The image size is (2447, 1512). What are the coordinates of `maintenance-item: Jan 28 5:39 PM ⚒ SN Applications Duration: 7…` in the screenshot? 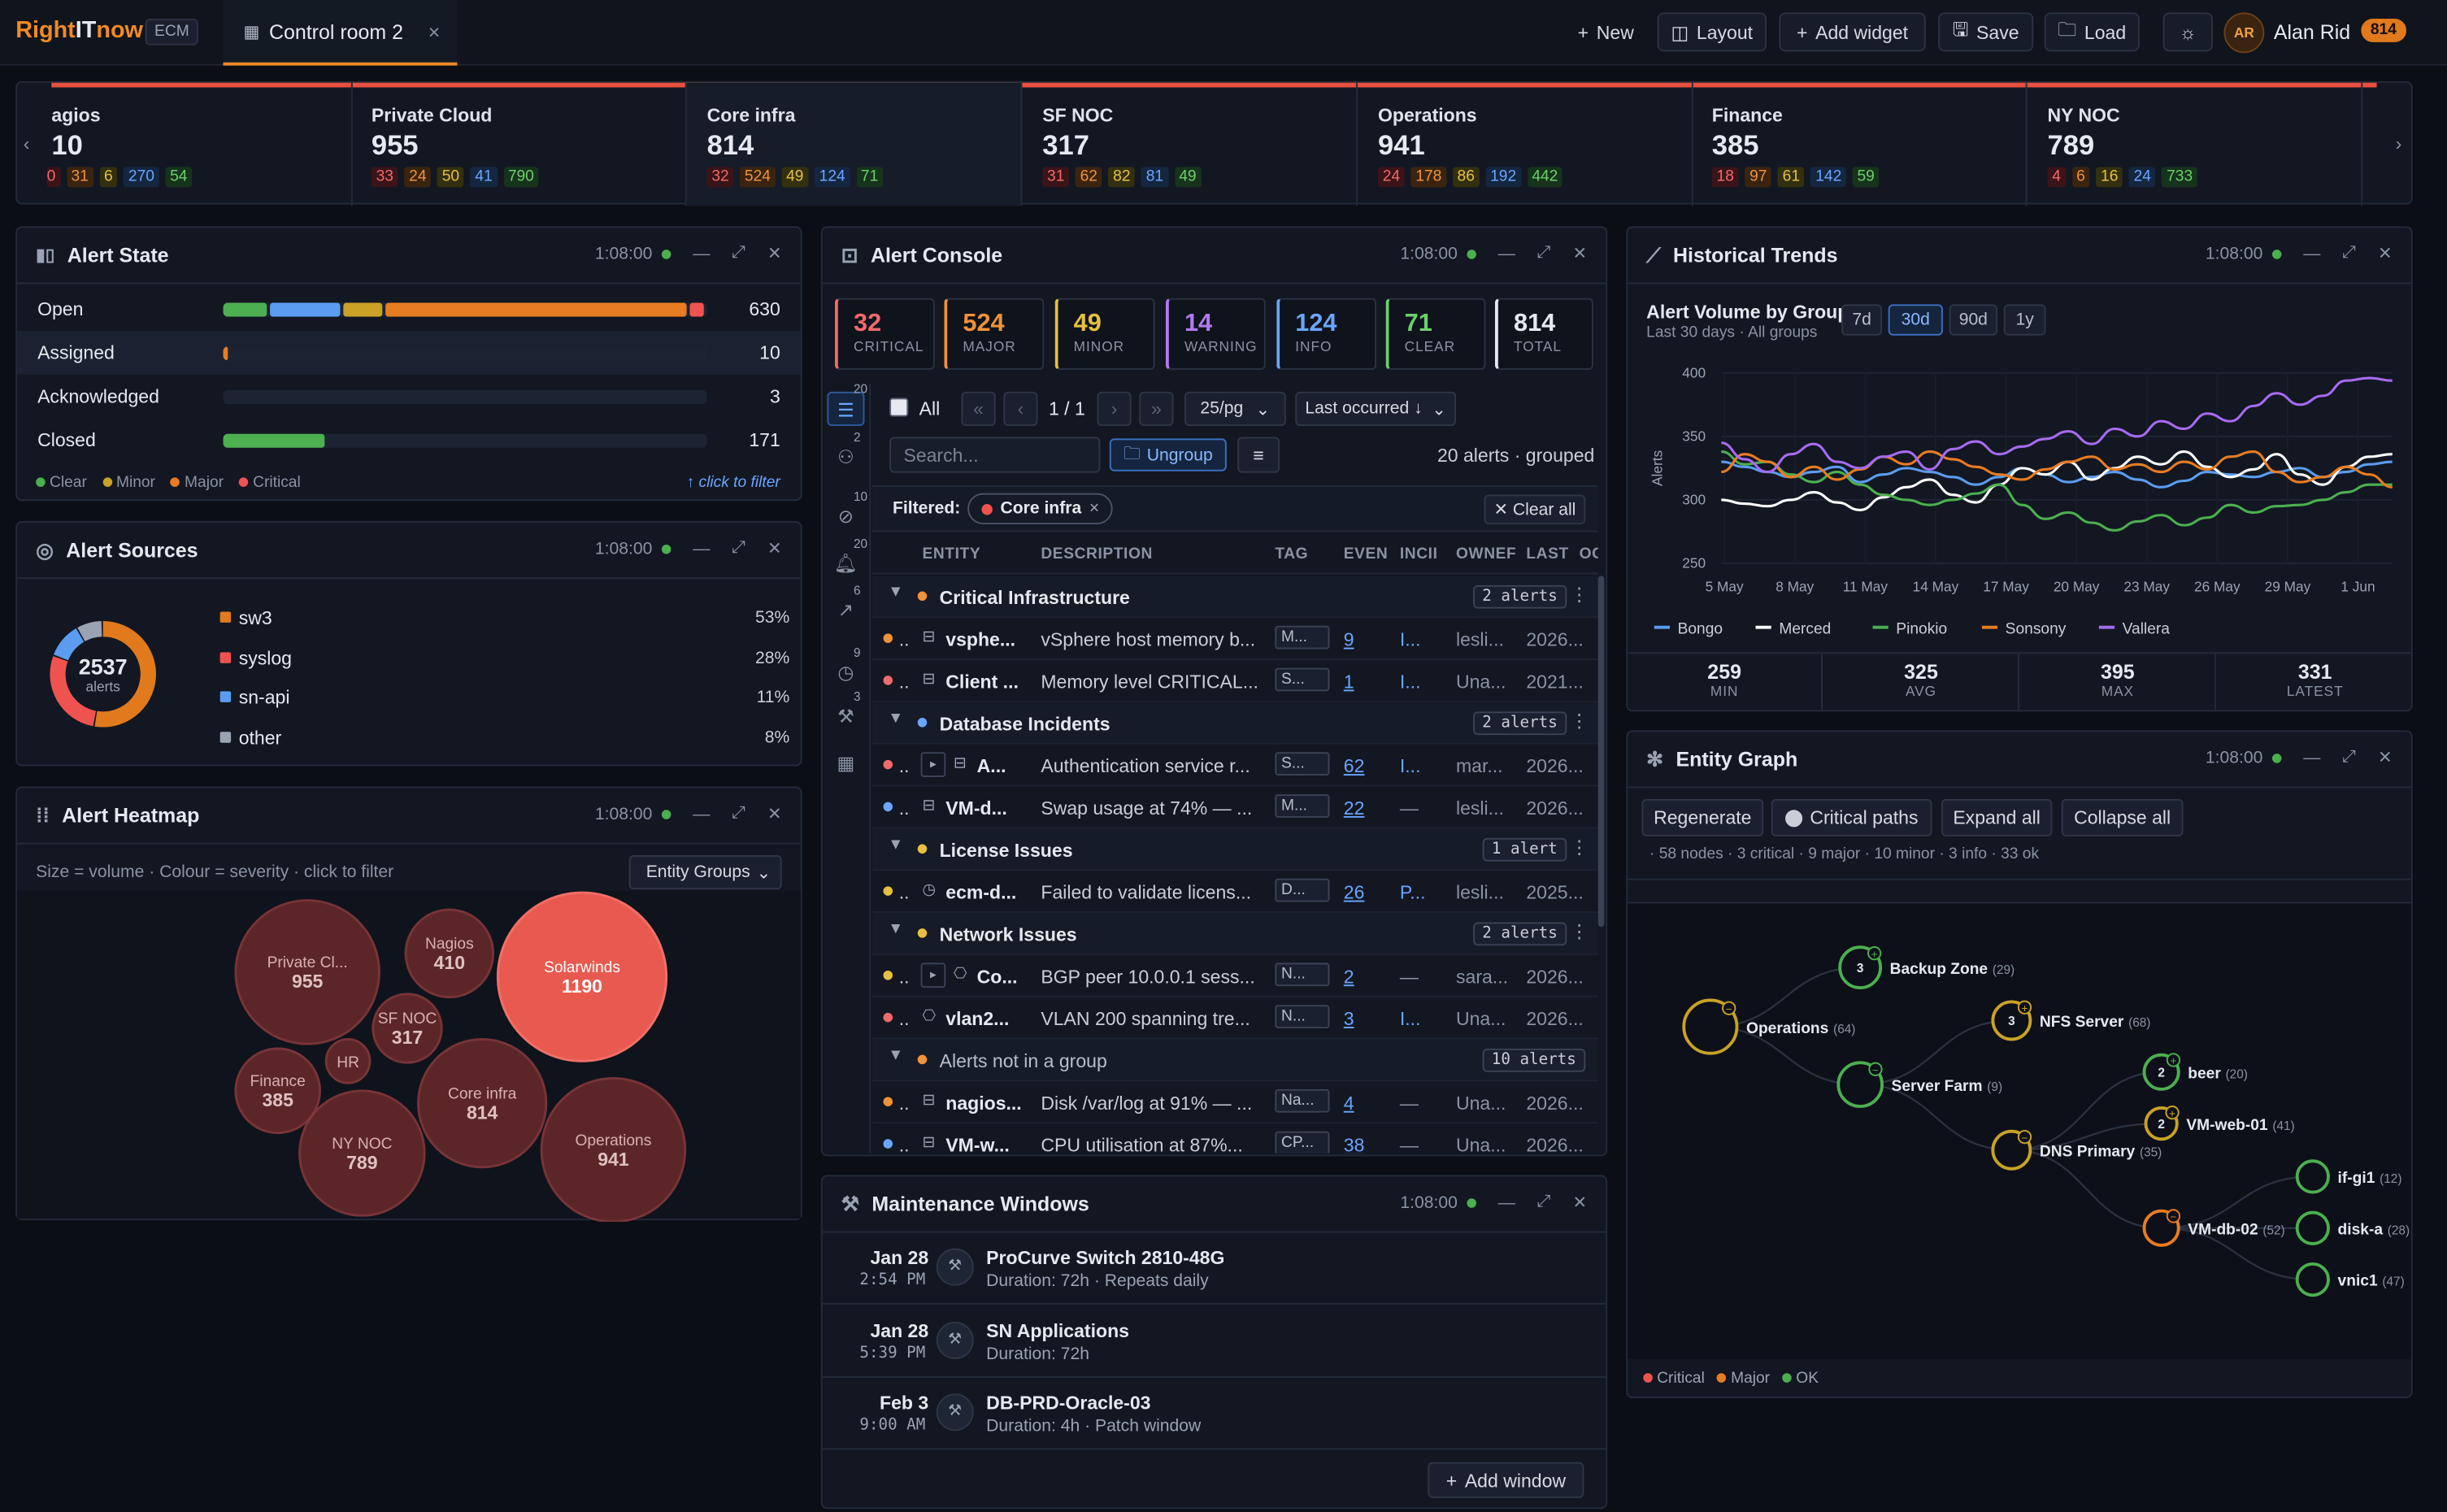 It's located at (1214, 1342).